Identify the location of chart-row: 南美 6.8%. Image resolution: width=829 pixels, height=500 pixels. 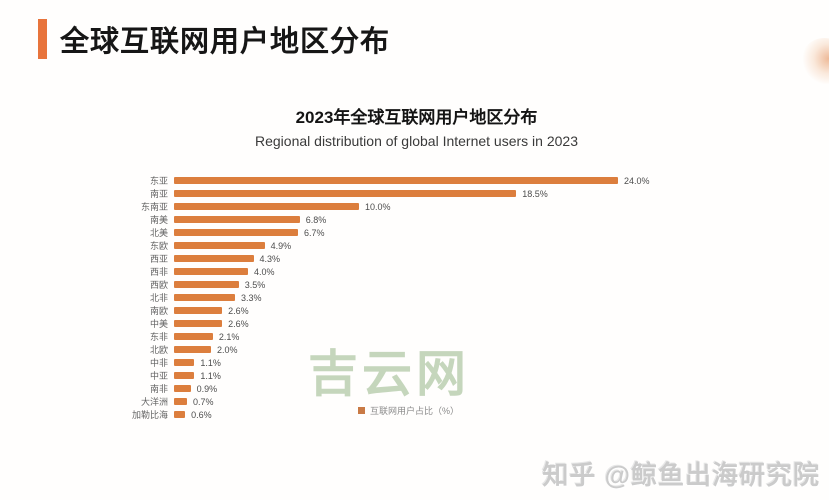
(416, 219).